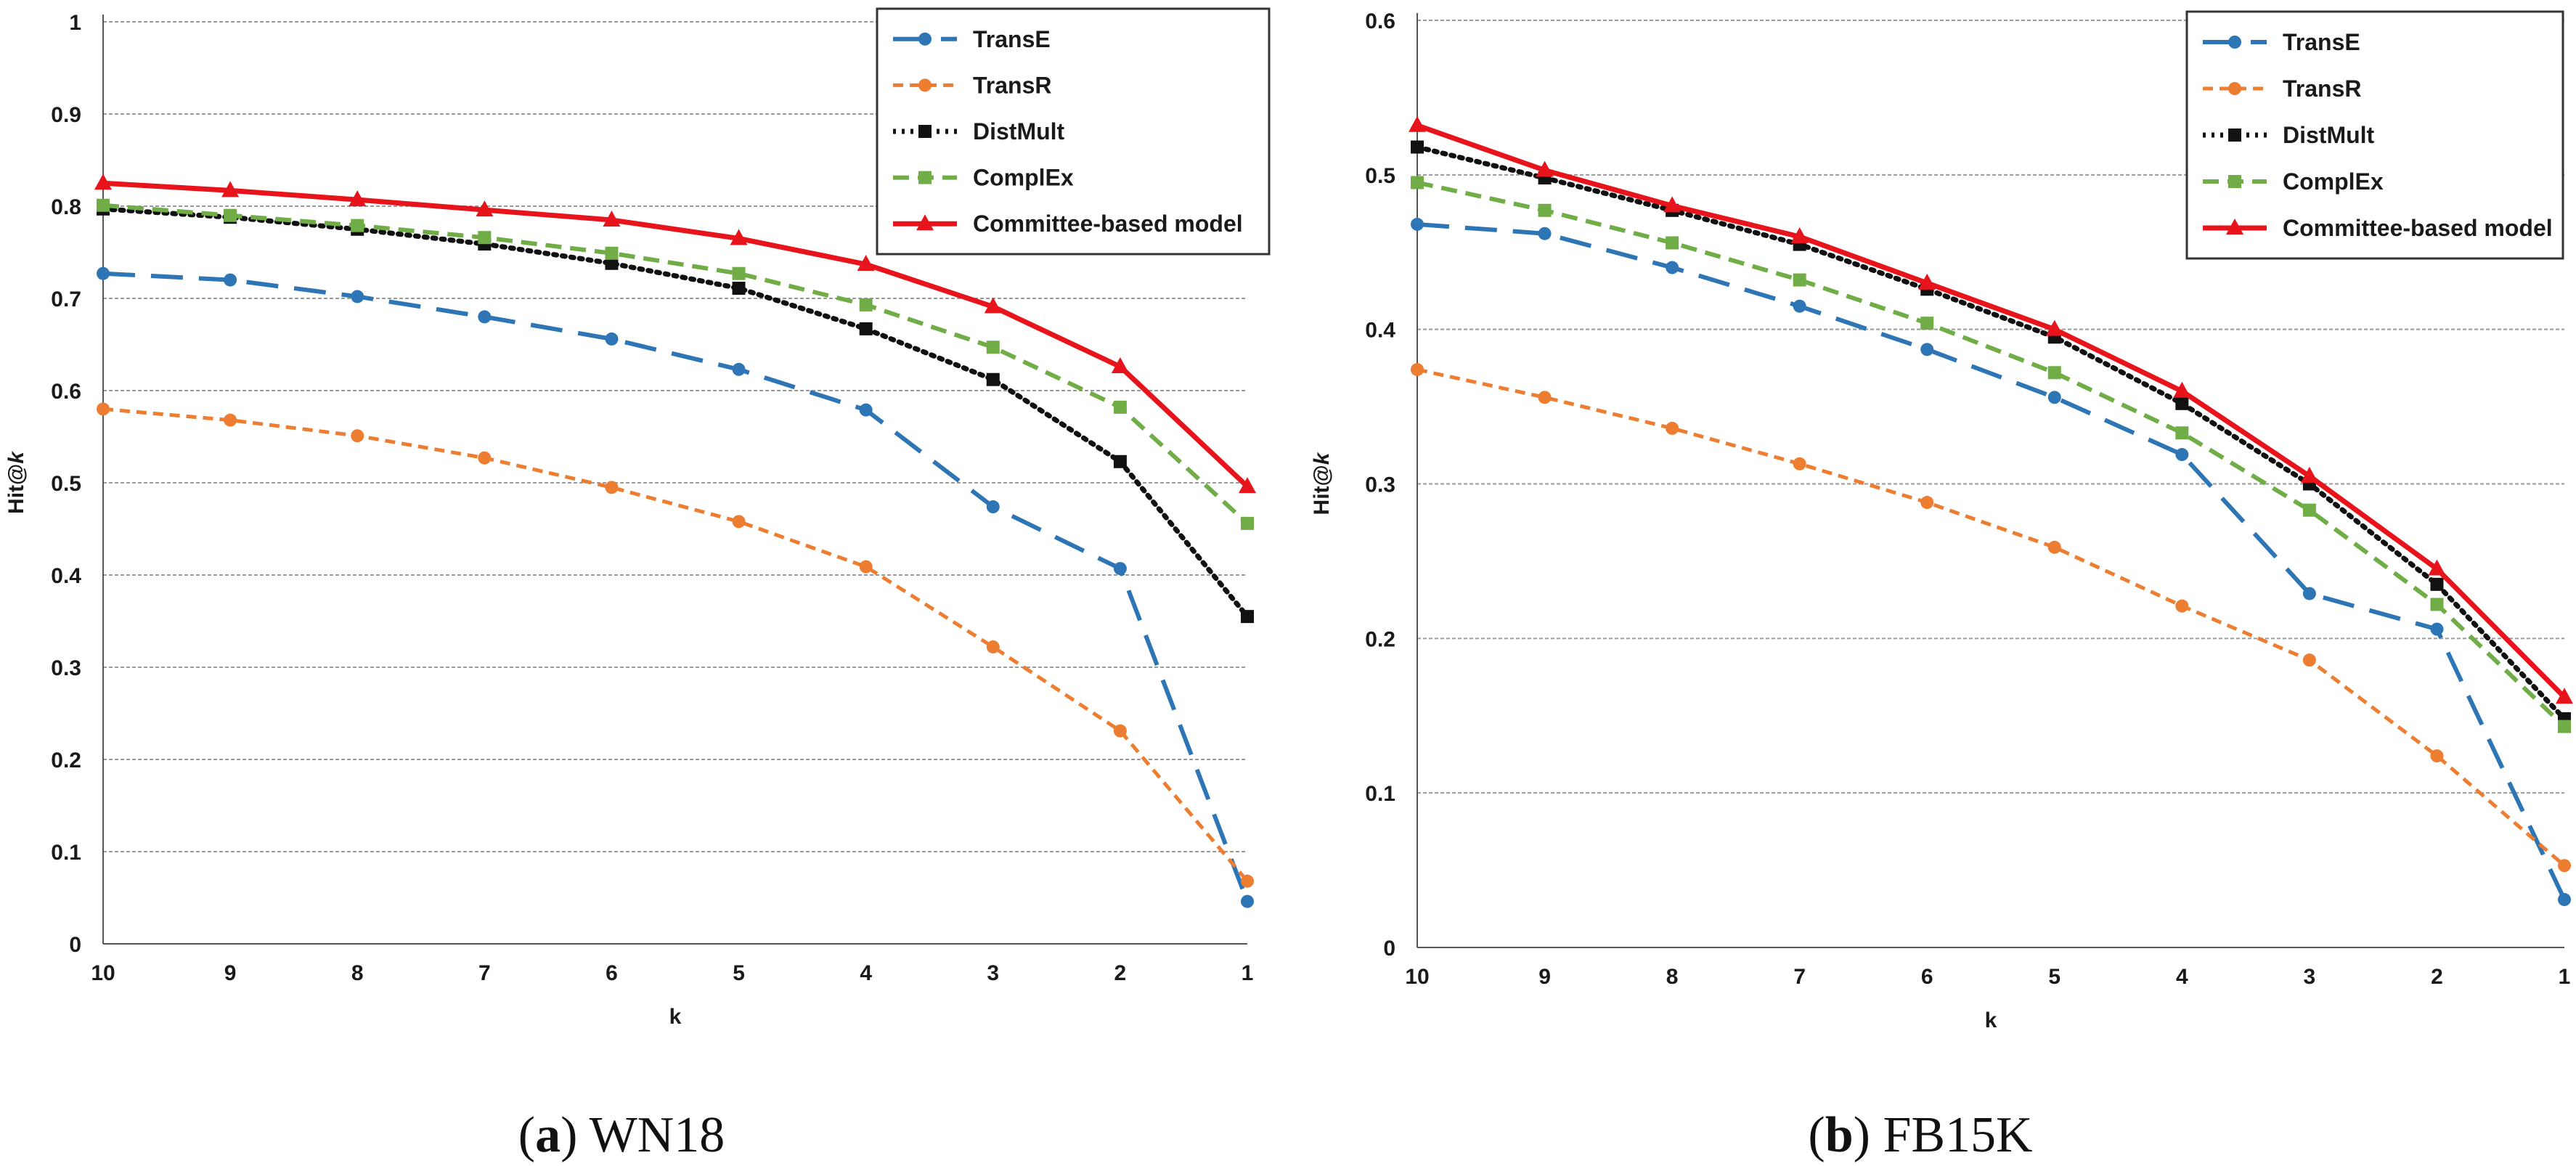 This screenshot has width=2576, height=1166. Describe the element at coordinates (548, 1135) in the screenshot. I see `caption-wn18-letter: a` at that location.